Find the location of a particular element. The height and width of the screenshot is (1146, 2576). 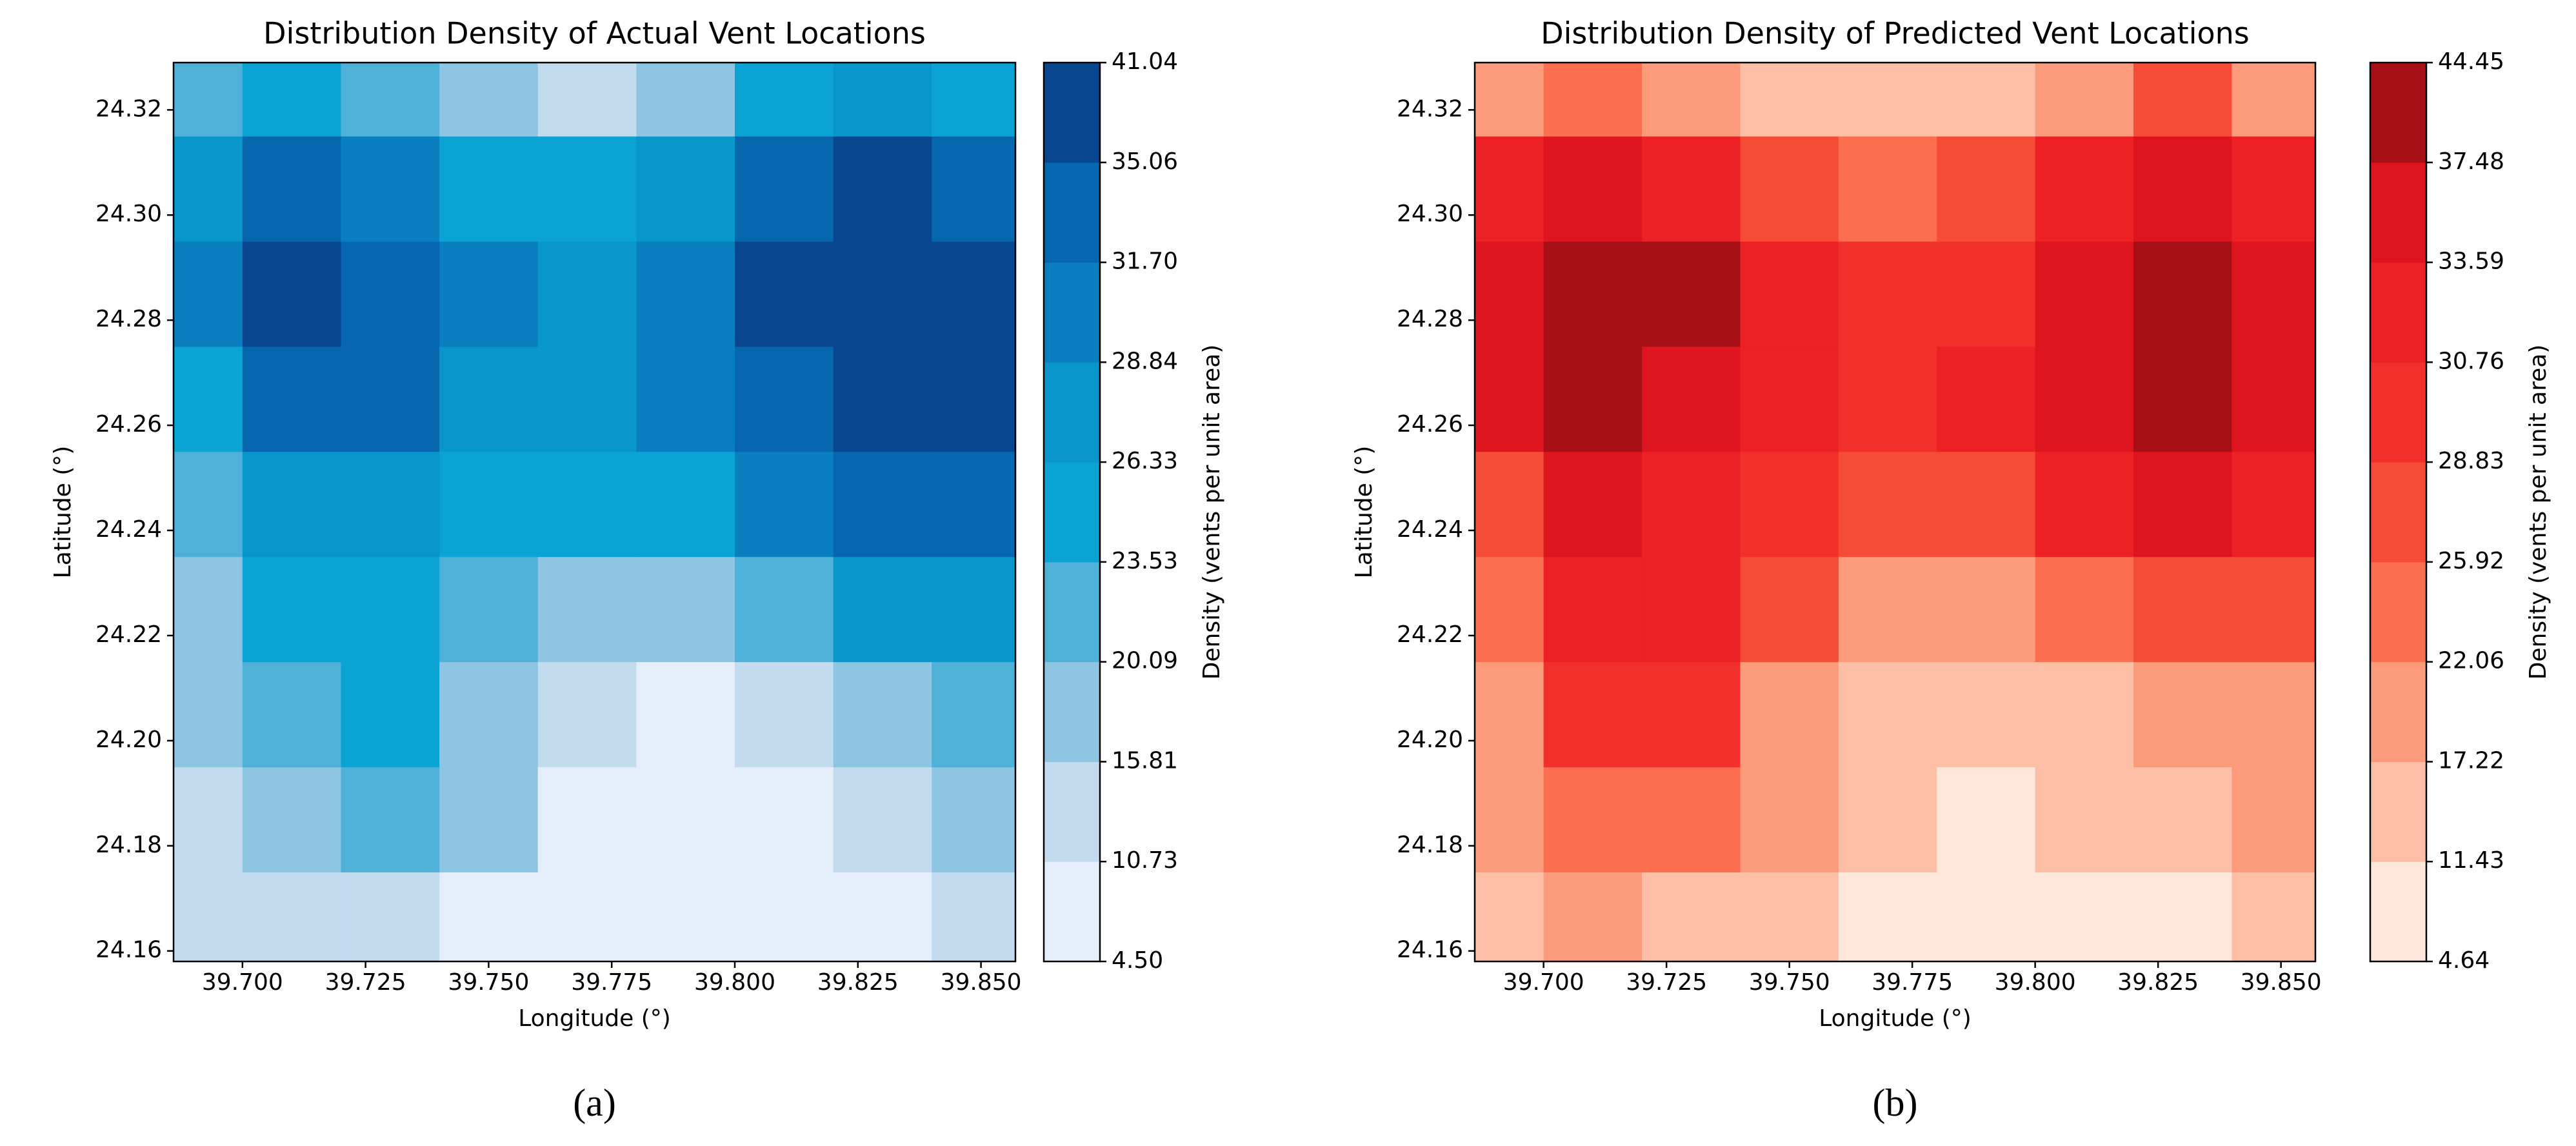

x-tick-label: 39.750 is located at coordinates (1789, 983).